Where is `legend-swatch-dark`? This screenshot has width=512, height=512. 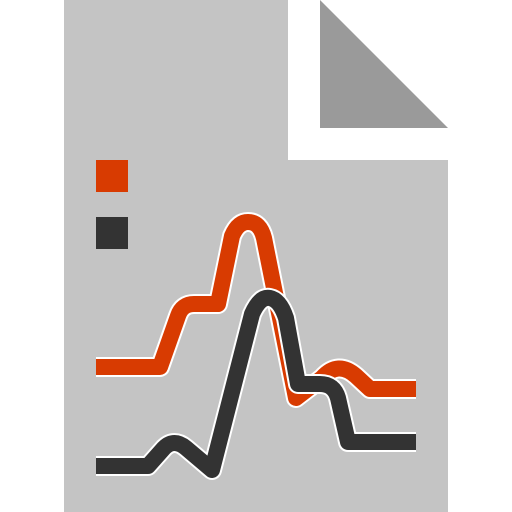 legend-swatch-dark is located at coordinates (112, 233).